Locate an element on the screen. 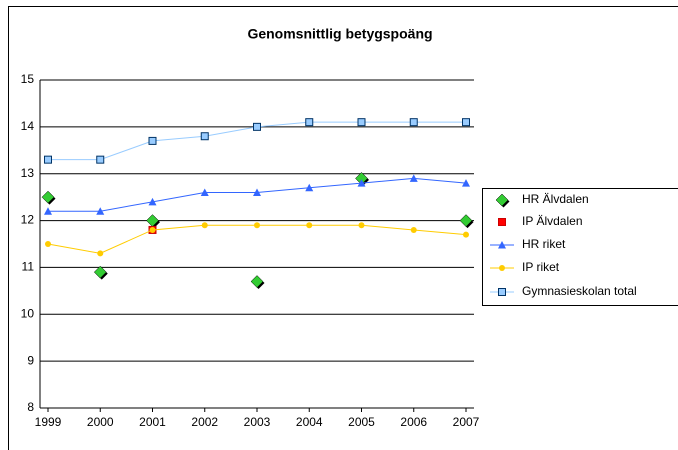 This screenshot has width=678, height=450. legend-label: IP riket is located at coordinates (541, 267).